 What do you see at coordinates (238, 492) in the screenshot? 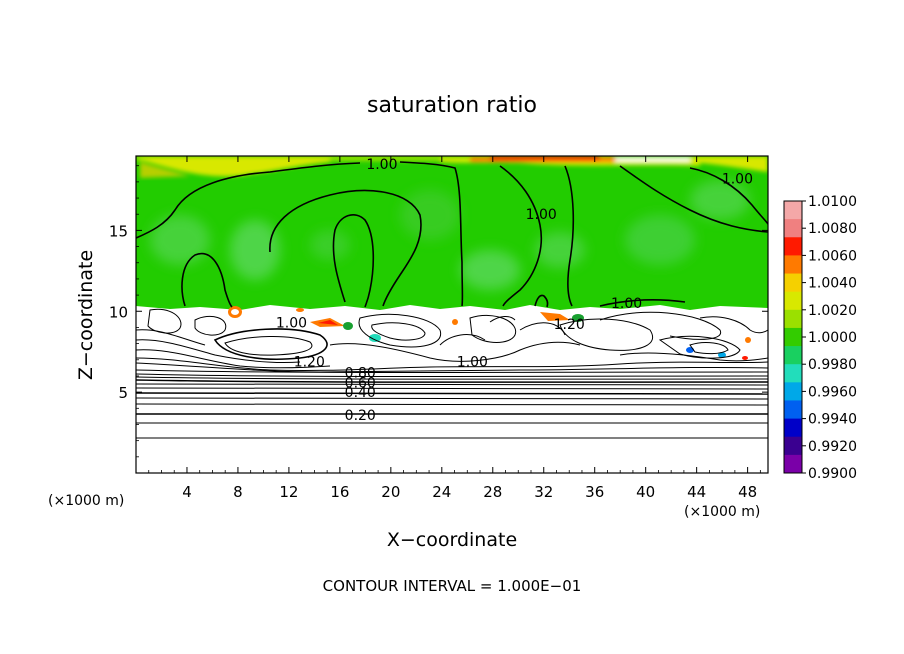
I see `x-tick-label: 8` at bounding box center [238, 492].